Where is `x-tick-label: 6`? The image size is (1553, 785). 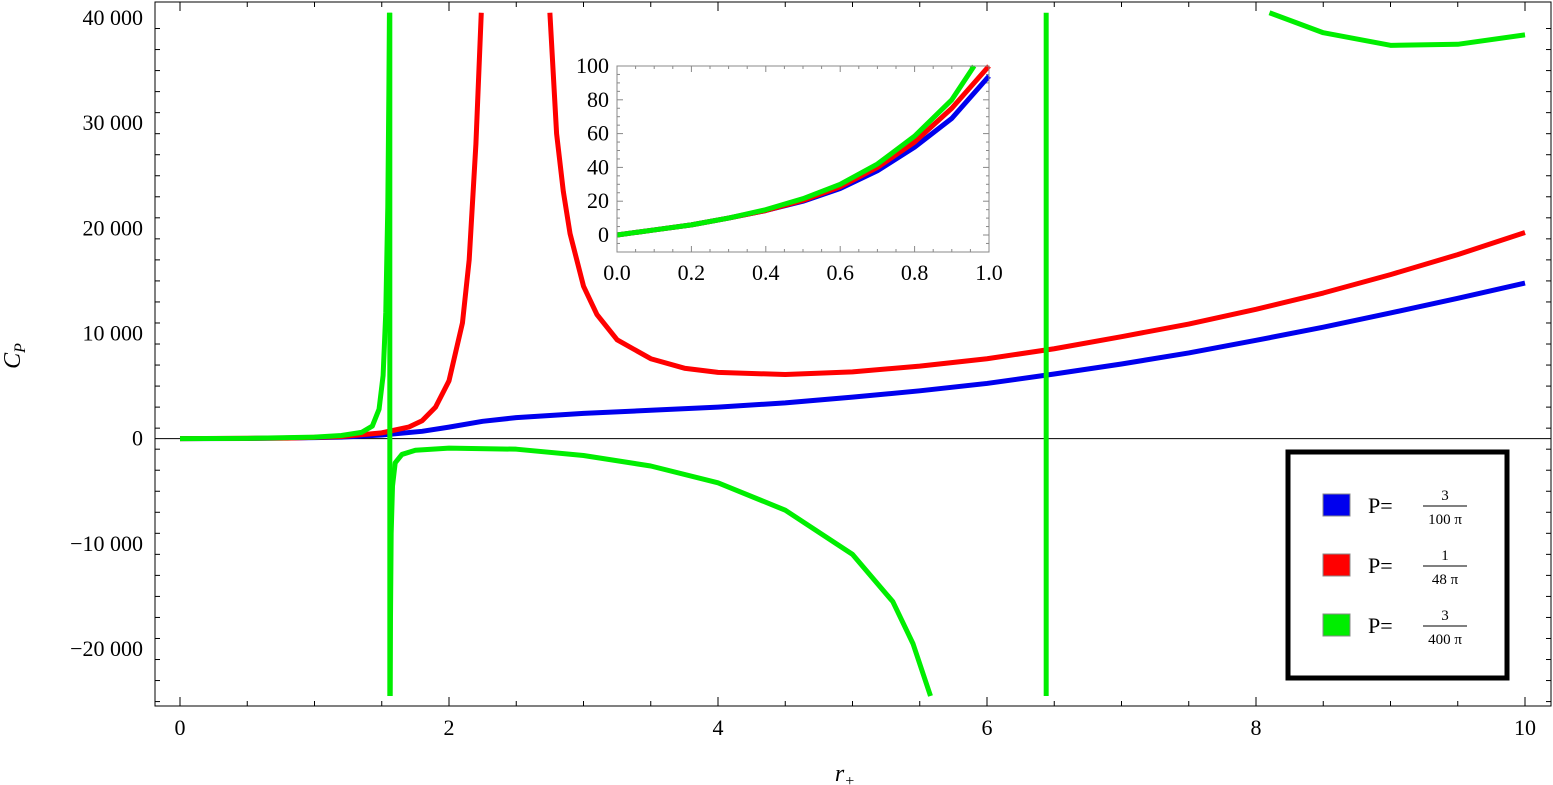
x-tick-label: 6 is located at coordinates (987, 727).